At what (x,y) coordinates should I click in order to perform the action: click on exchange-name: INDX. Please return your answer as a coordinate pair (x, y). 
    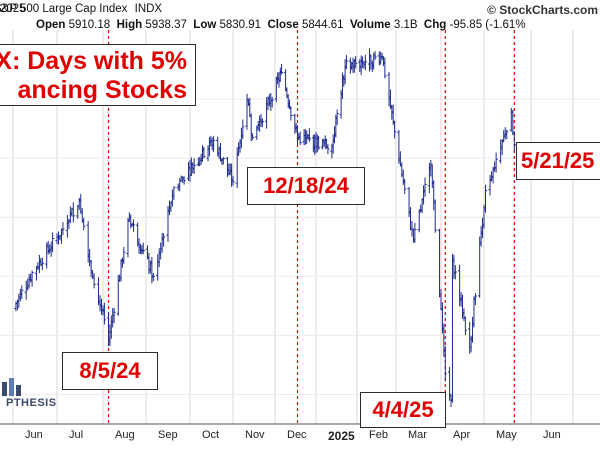
    Looking at the image, I should click on (148, 9).